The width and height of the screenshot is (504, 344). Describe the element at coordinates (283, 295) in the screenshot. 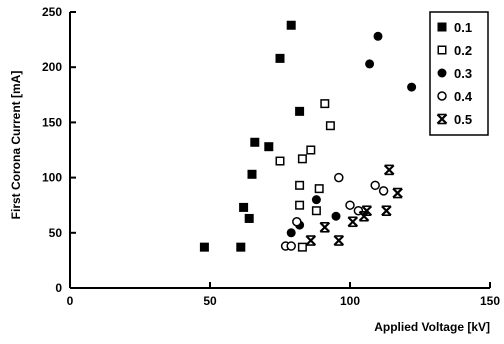

I see `x-ticks: 0 50 100 150` at that location.